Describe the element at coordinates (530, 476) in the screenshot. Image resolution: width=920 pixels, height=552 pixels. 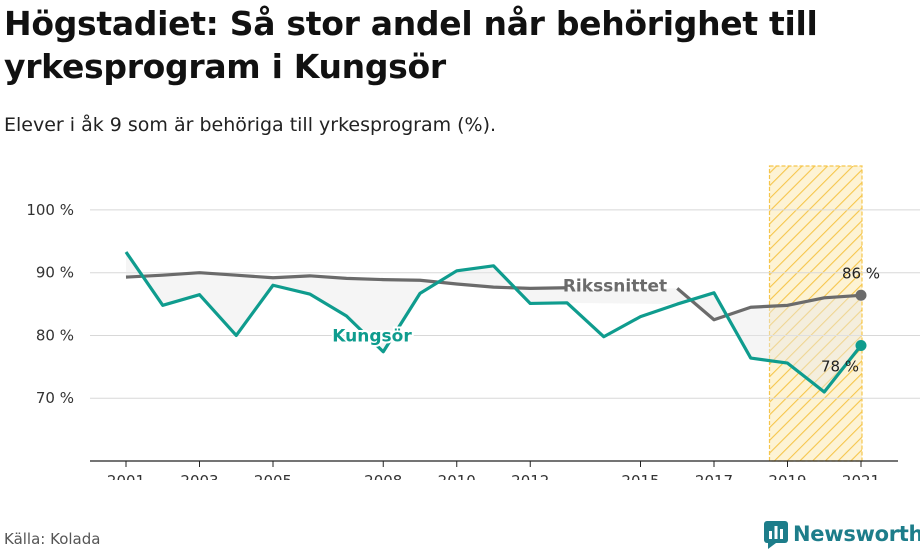
I see `x-tick-label: 2012` at that location.